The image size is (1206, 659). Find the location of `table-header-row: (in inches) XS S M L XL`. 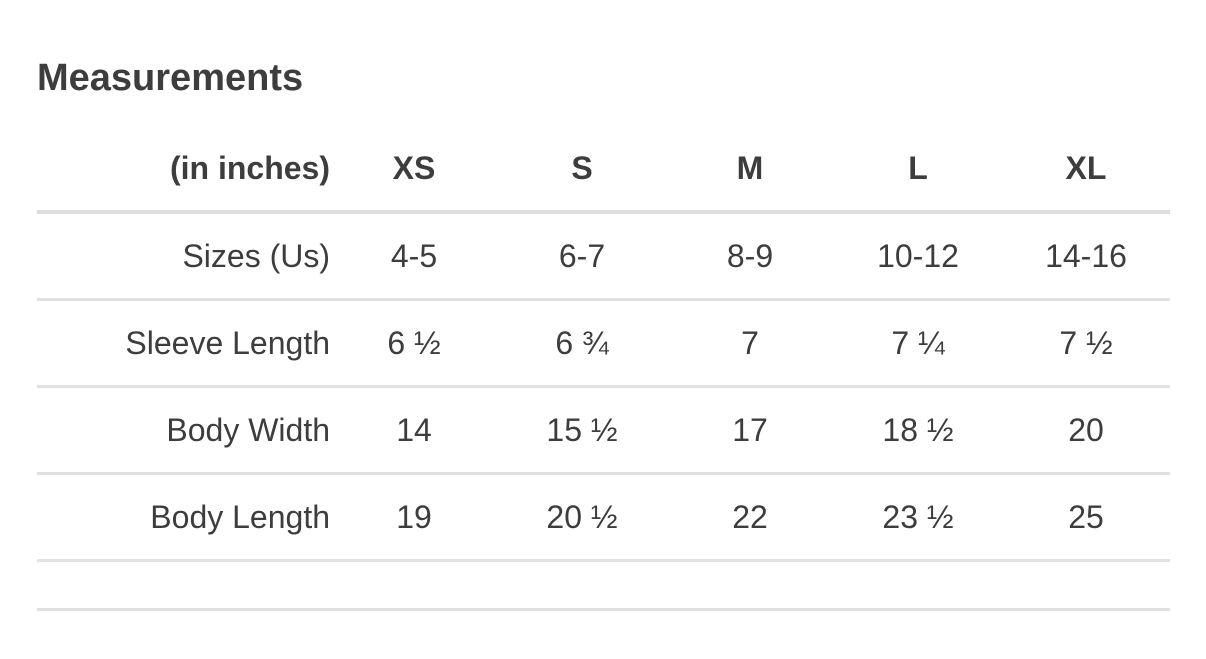

table-header-row: (in inches) XS S M L XL is located at coordinates (603, 170).